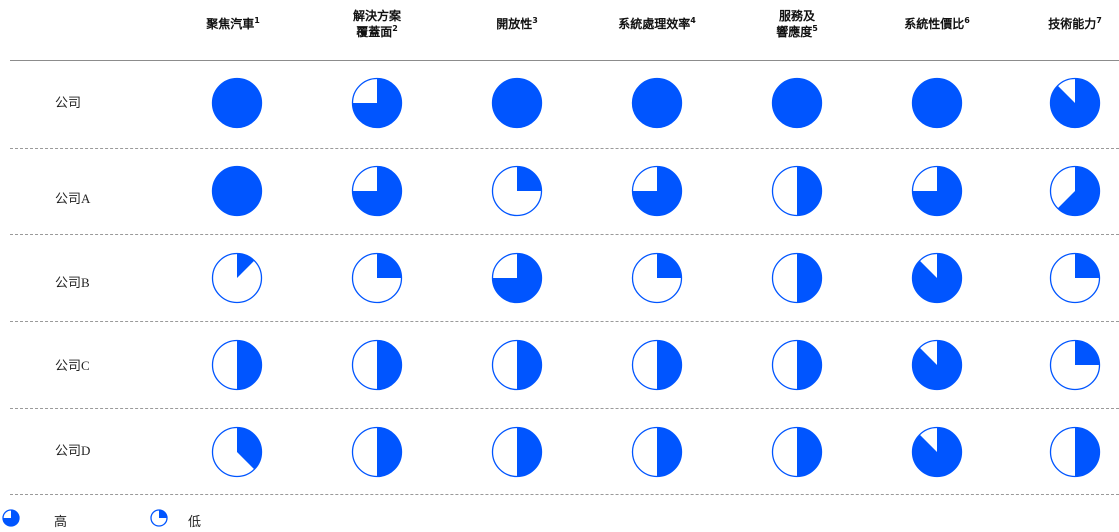 The image size is (1119, 532). Describe the element at coordinates (73, 450) in the screenshot. I see `row-label-4: 公司D` at that location.